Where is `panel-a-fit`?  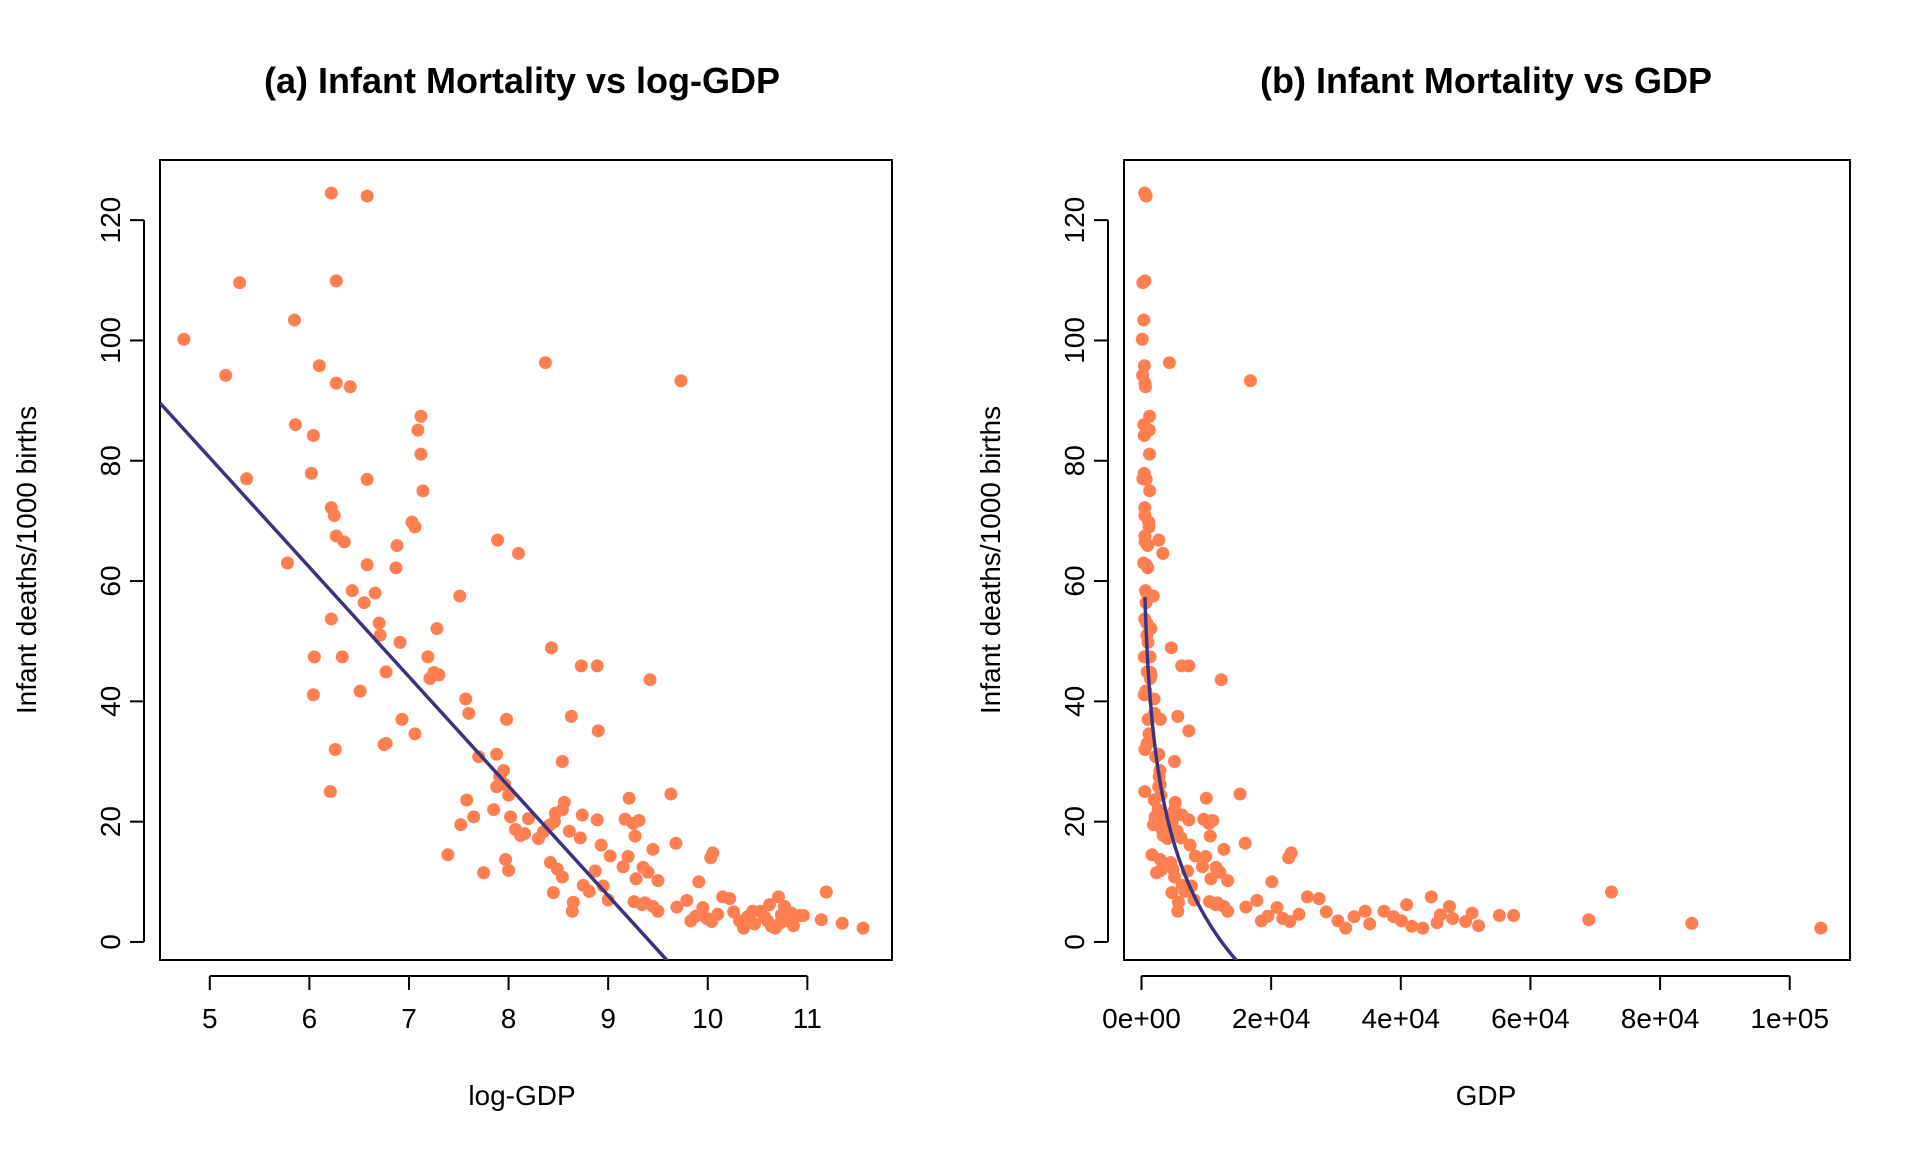 panel-a-fit is located at coordinates (415, 680).